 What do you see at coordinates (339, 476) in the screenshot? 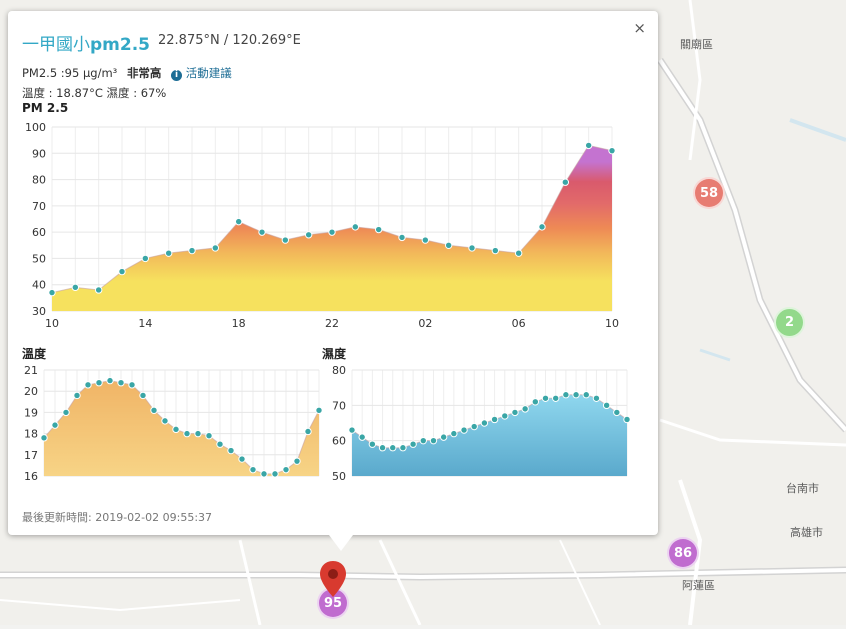
I see `humidity-ytick-label: 50` at bounding box center [339, 476].